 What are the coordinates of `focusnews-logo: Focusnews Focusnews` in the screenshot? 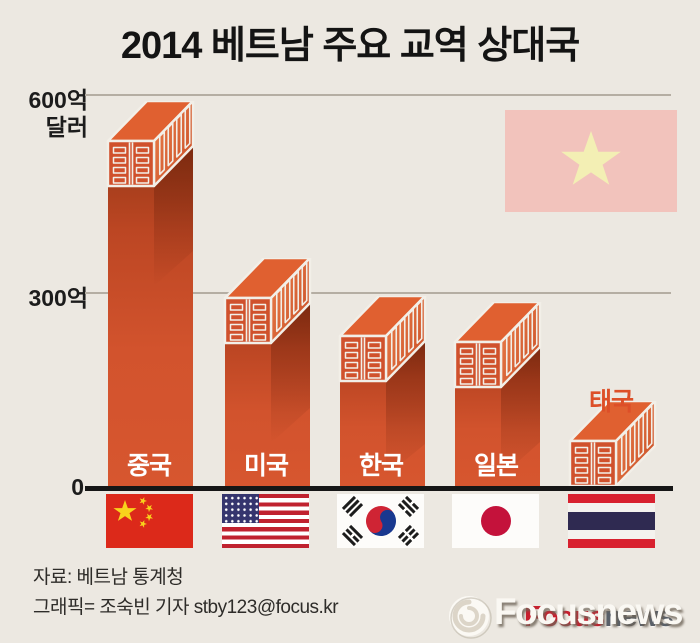 It's located at (572, 615).